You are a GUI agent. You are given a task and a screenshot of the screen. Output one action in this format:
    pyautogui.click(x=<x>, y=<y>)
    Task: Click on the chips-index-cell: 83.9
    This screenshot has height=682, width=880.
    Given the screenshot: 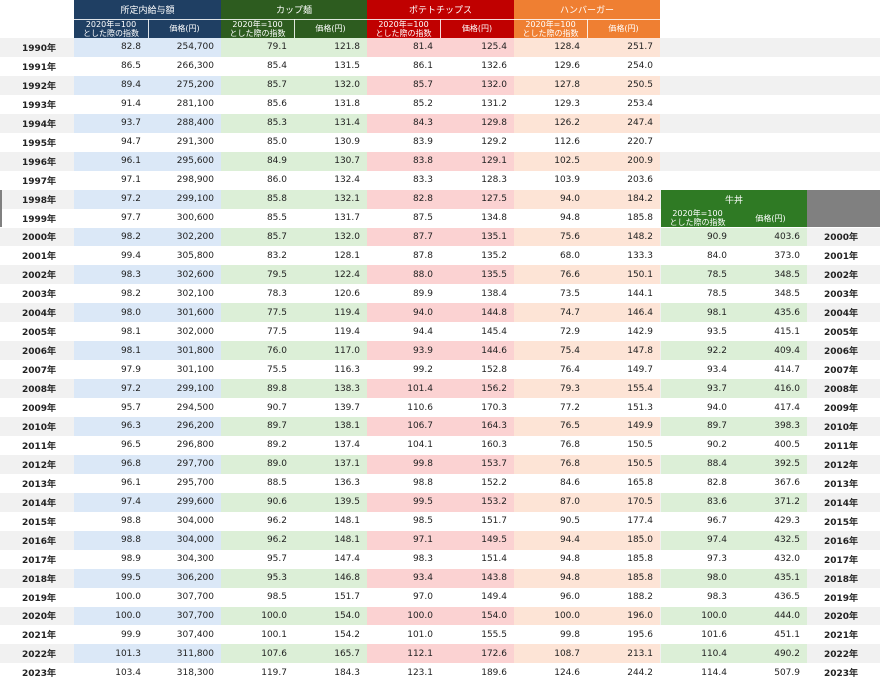 What is the action you would take?
    pyautogui.click(x=422, y=142)
    